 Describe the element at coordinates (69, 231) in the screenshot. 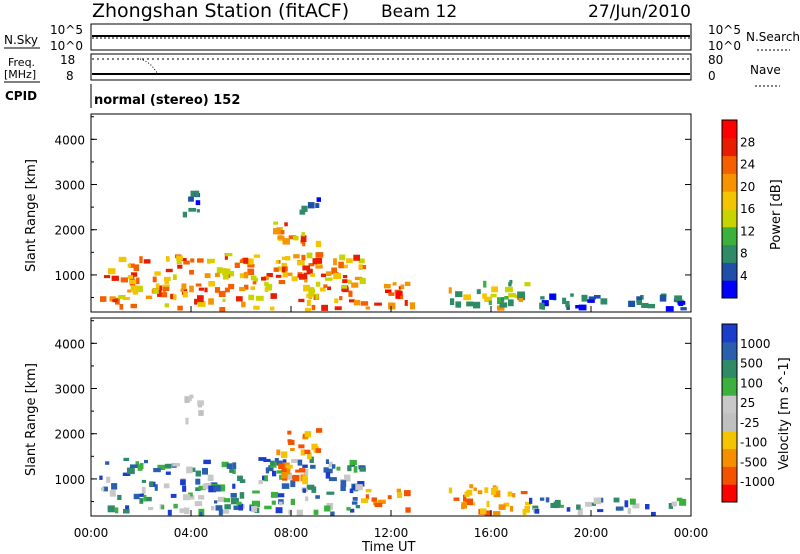

I see `y-tick-label: 2000` at that location.